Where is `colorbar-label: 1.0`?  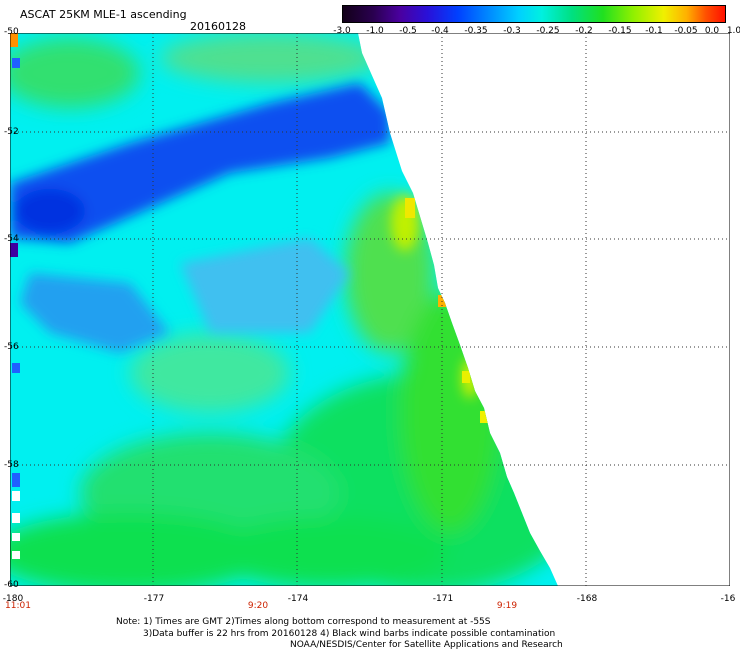
colorbar-label: 1.0 is located at coordinates (733, 31).